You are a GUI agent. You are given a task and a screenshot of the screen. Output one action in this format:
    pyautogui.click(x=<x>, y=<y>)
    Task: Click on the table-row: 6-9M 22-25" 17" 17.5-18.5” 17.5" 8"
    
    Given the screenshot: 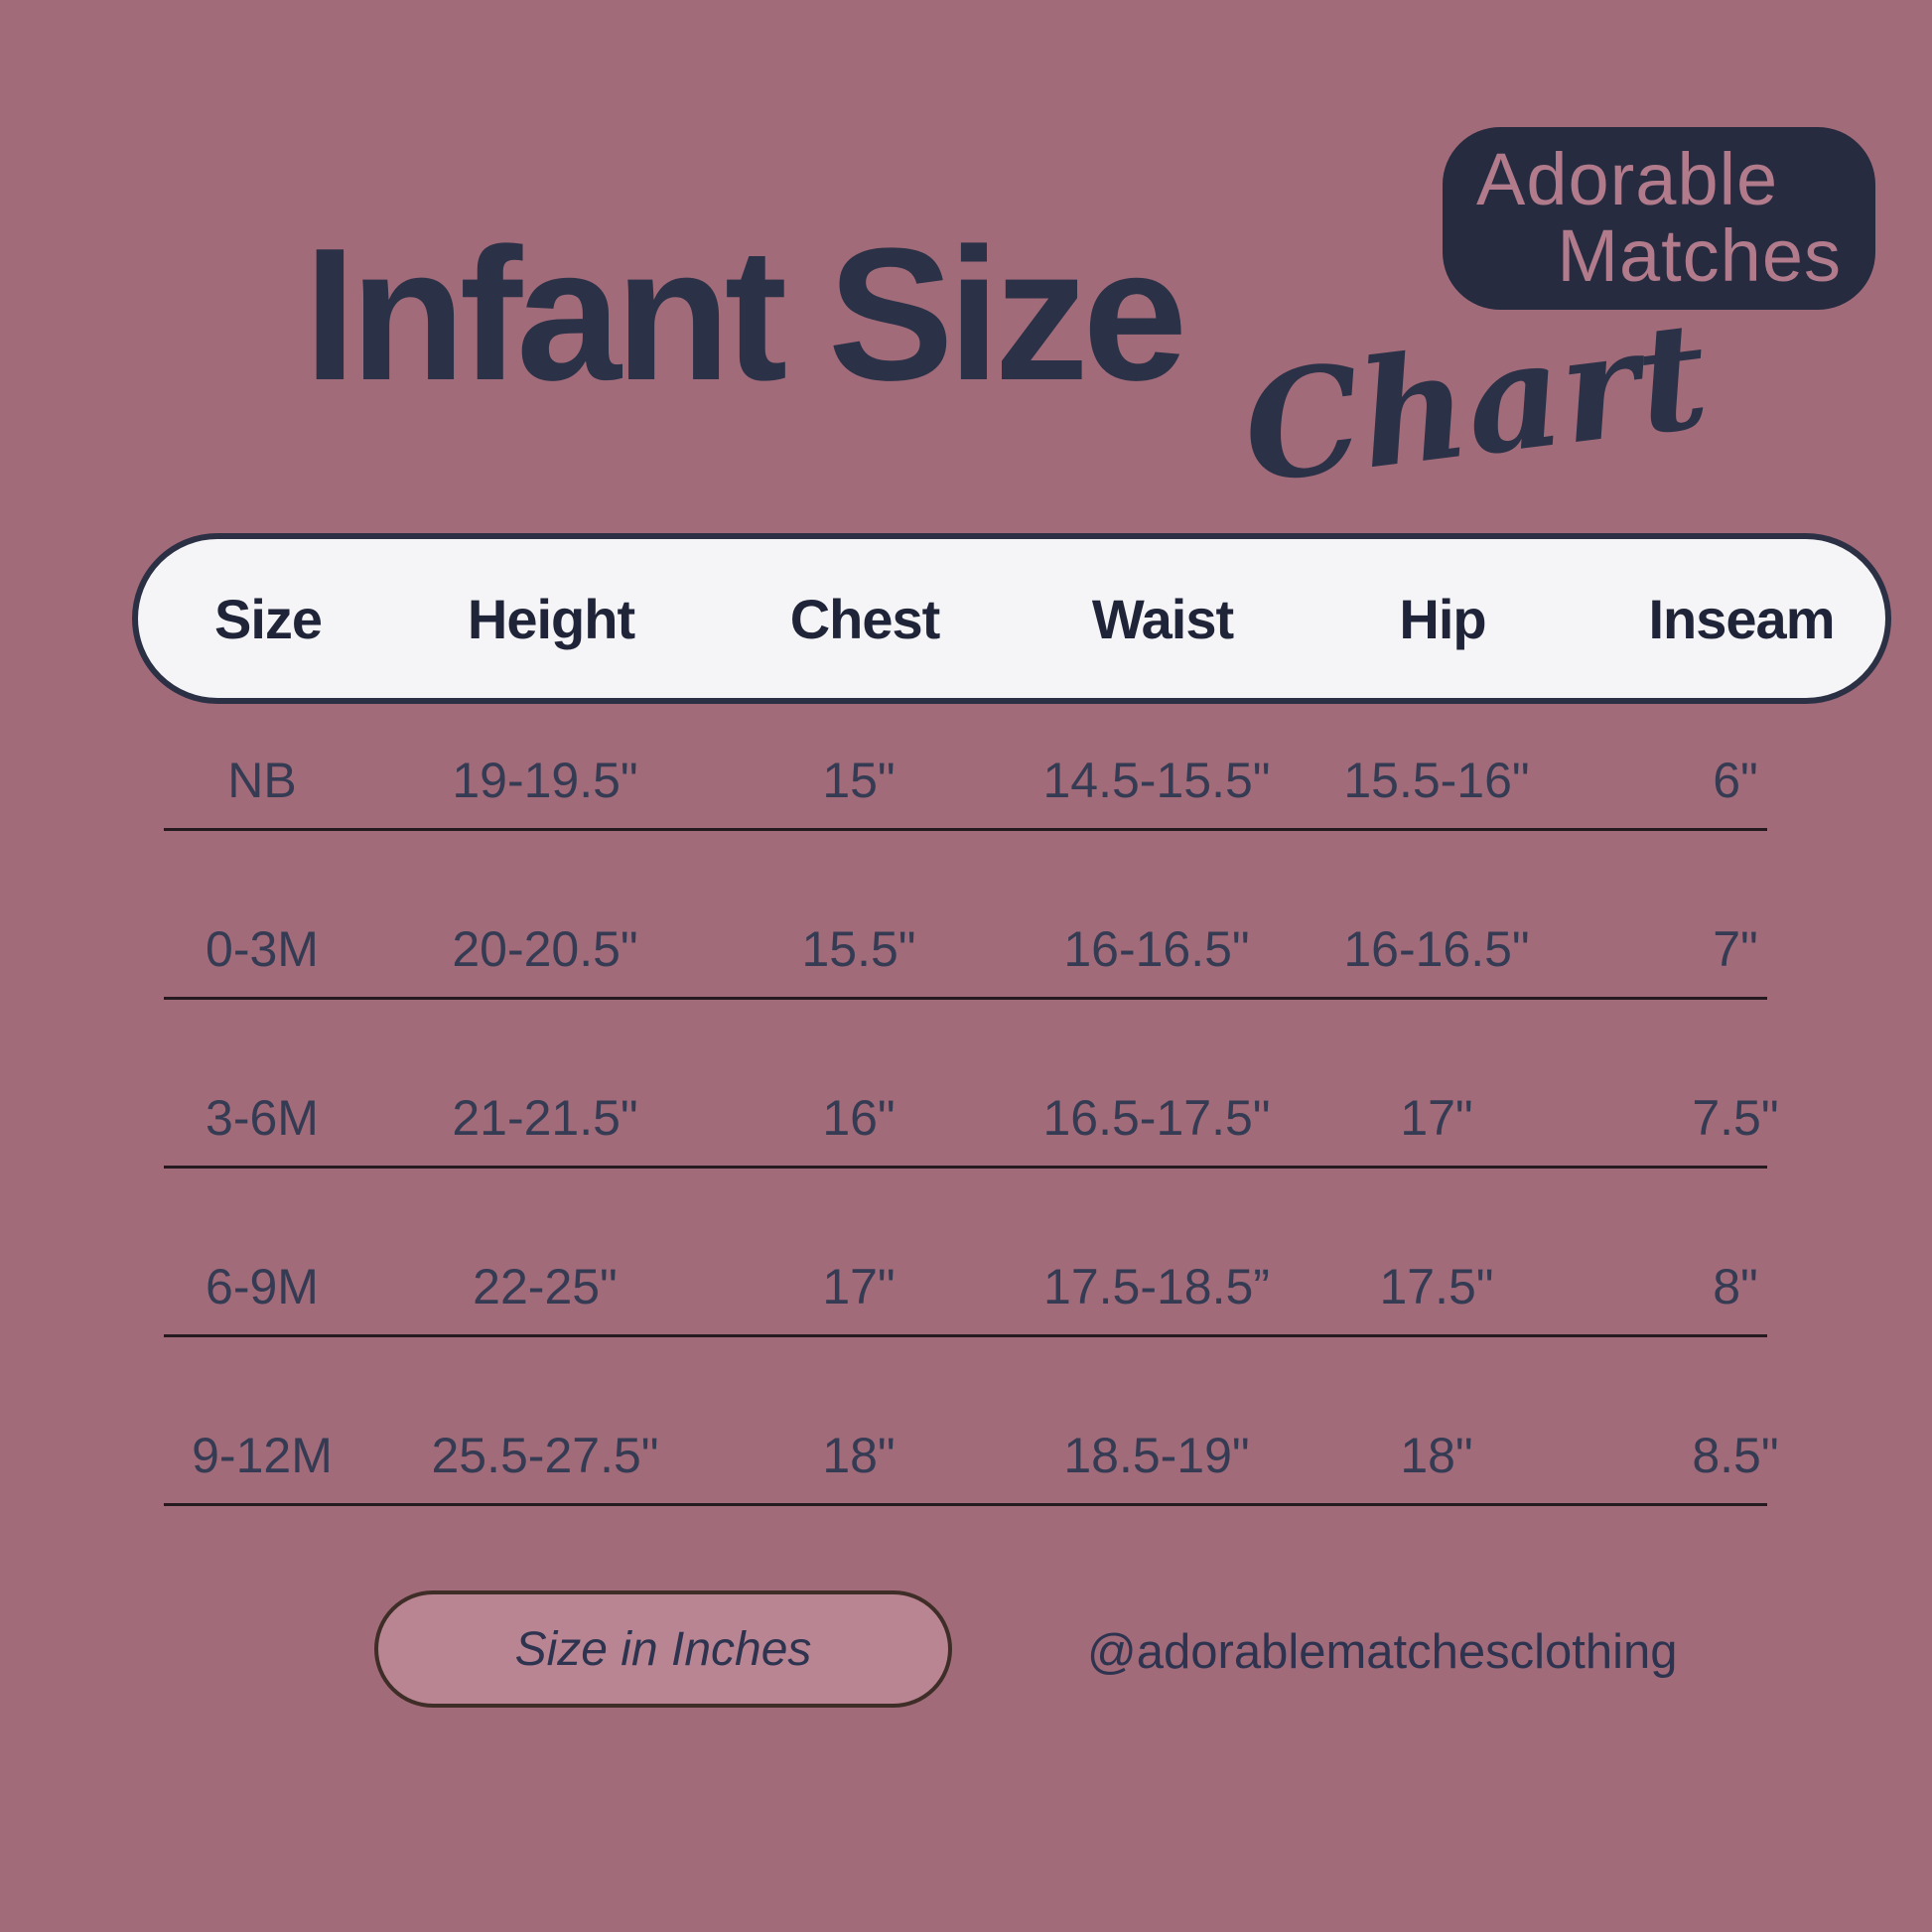 What is the action you would take?
    pyautogui.click(x=1012, y=1294)
    